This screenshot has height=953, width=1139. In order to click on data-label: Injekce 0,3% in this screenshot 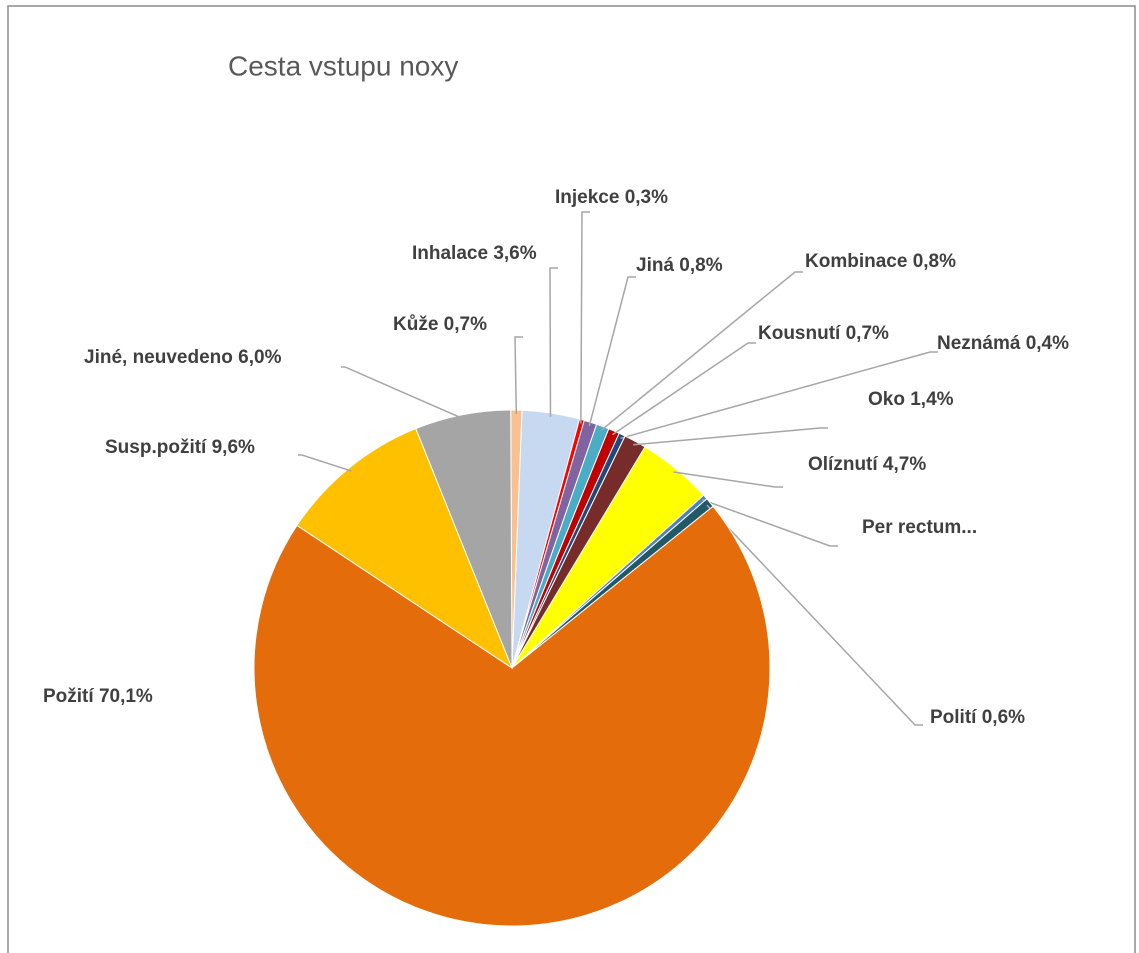, I will do `click(611, 197)`.